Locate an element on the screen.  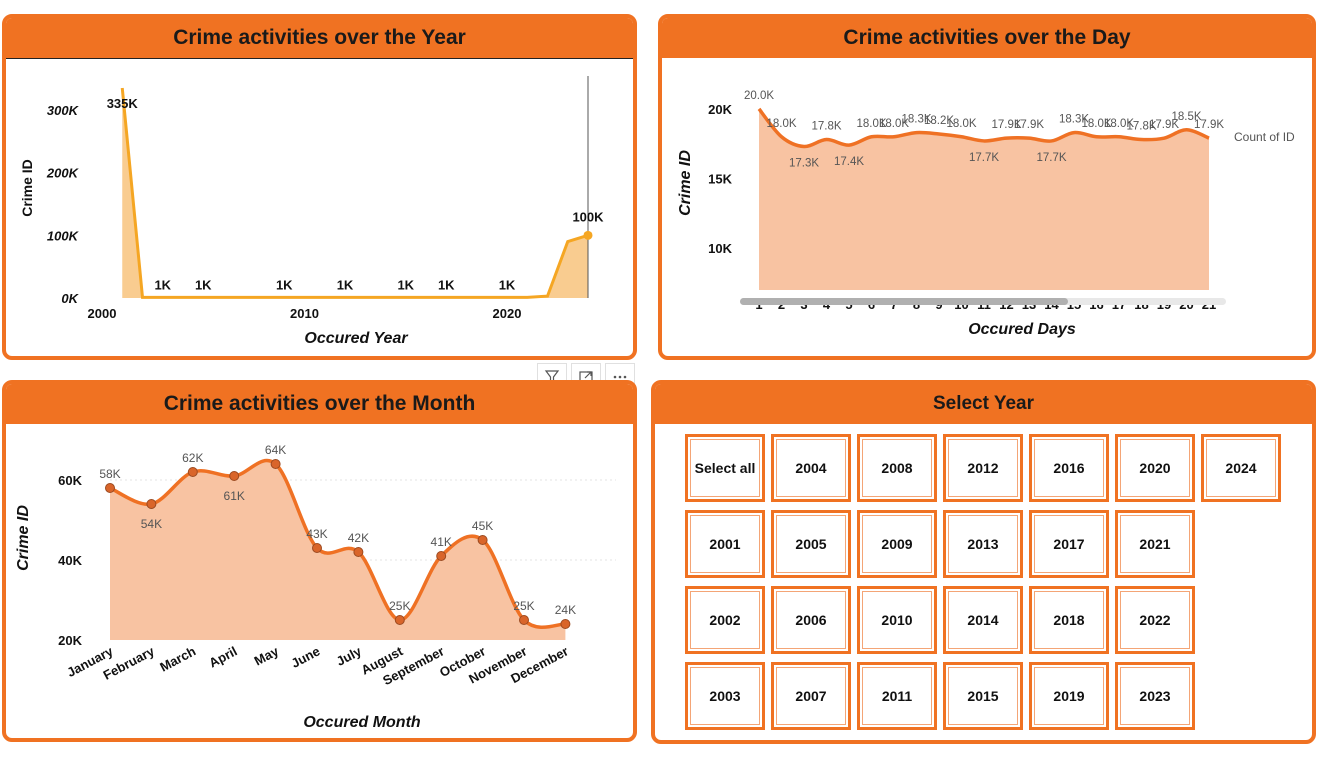
slicer-item-2007: 2007 is located at coordinates (811, 696).